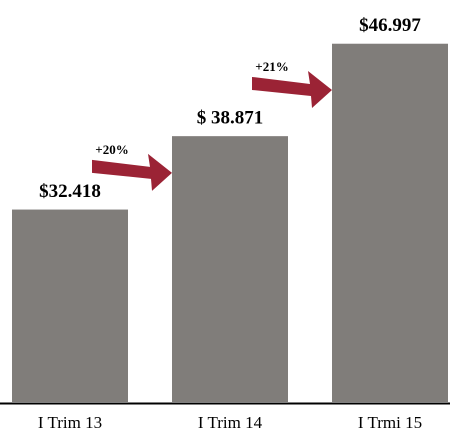  I want to click on x-tick-label: I Trmi 15, so click(390, 422).